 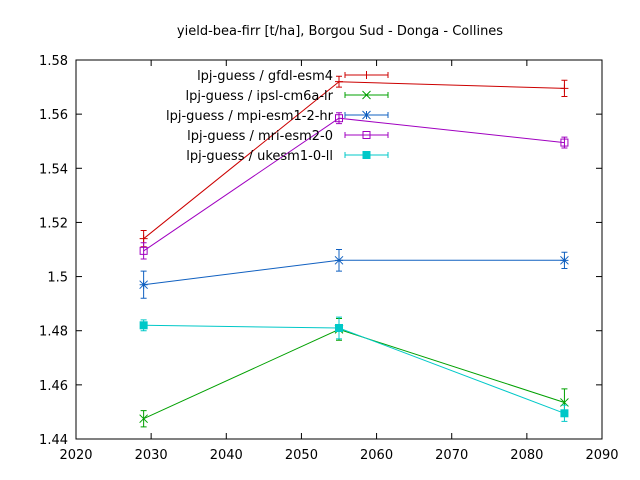 I want to click on x-tick-label: 2030, so click(x=151, y=455).